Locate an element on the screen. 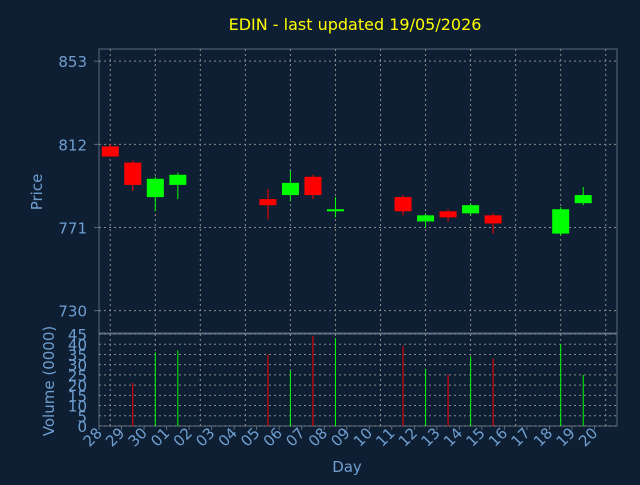  volume-tick-label: 35 is located at coordinates (77, 355).